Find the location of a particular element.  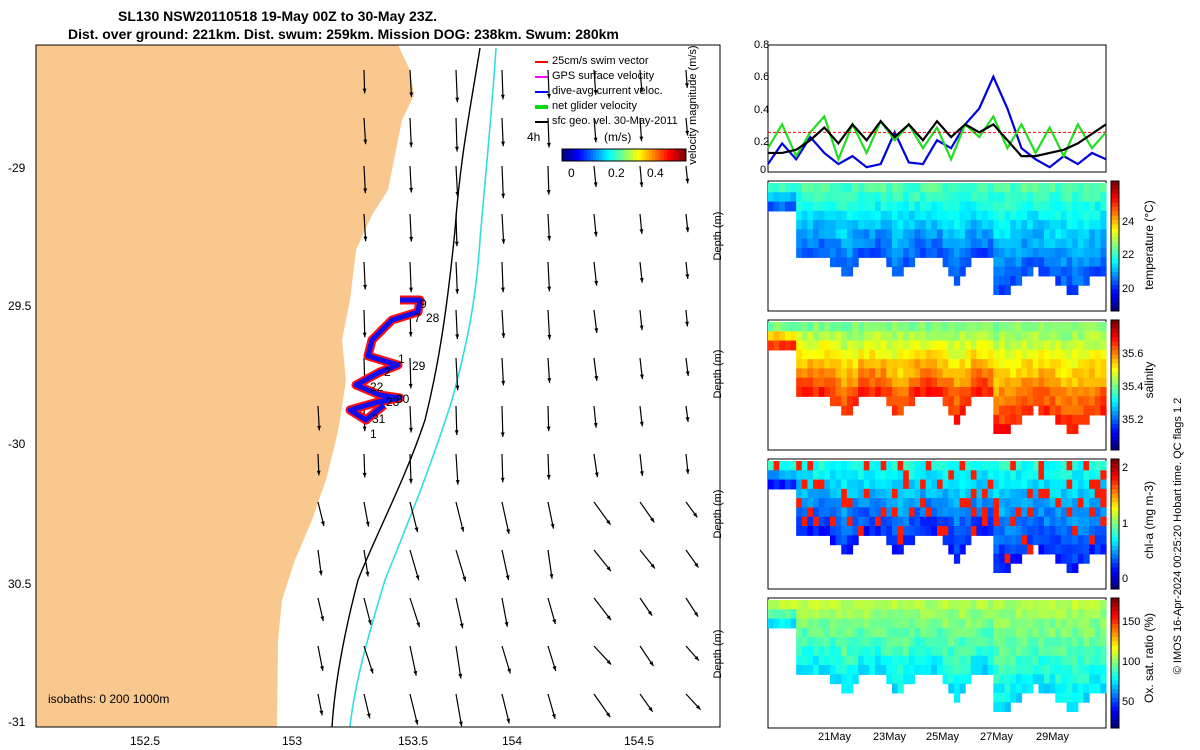

cb-tick: 100 is located at coordinates (1131, 662).